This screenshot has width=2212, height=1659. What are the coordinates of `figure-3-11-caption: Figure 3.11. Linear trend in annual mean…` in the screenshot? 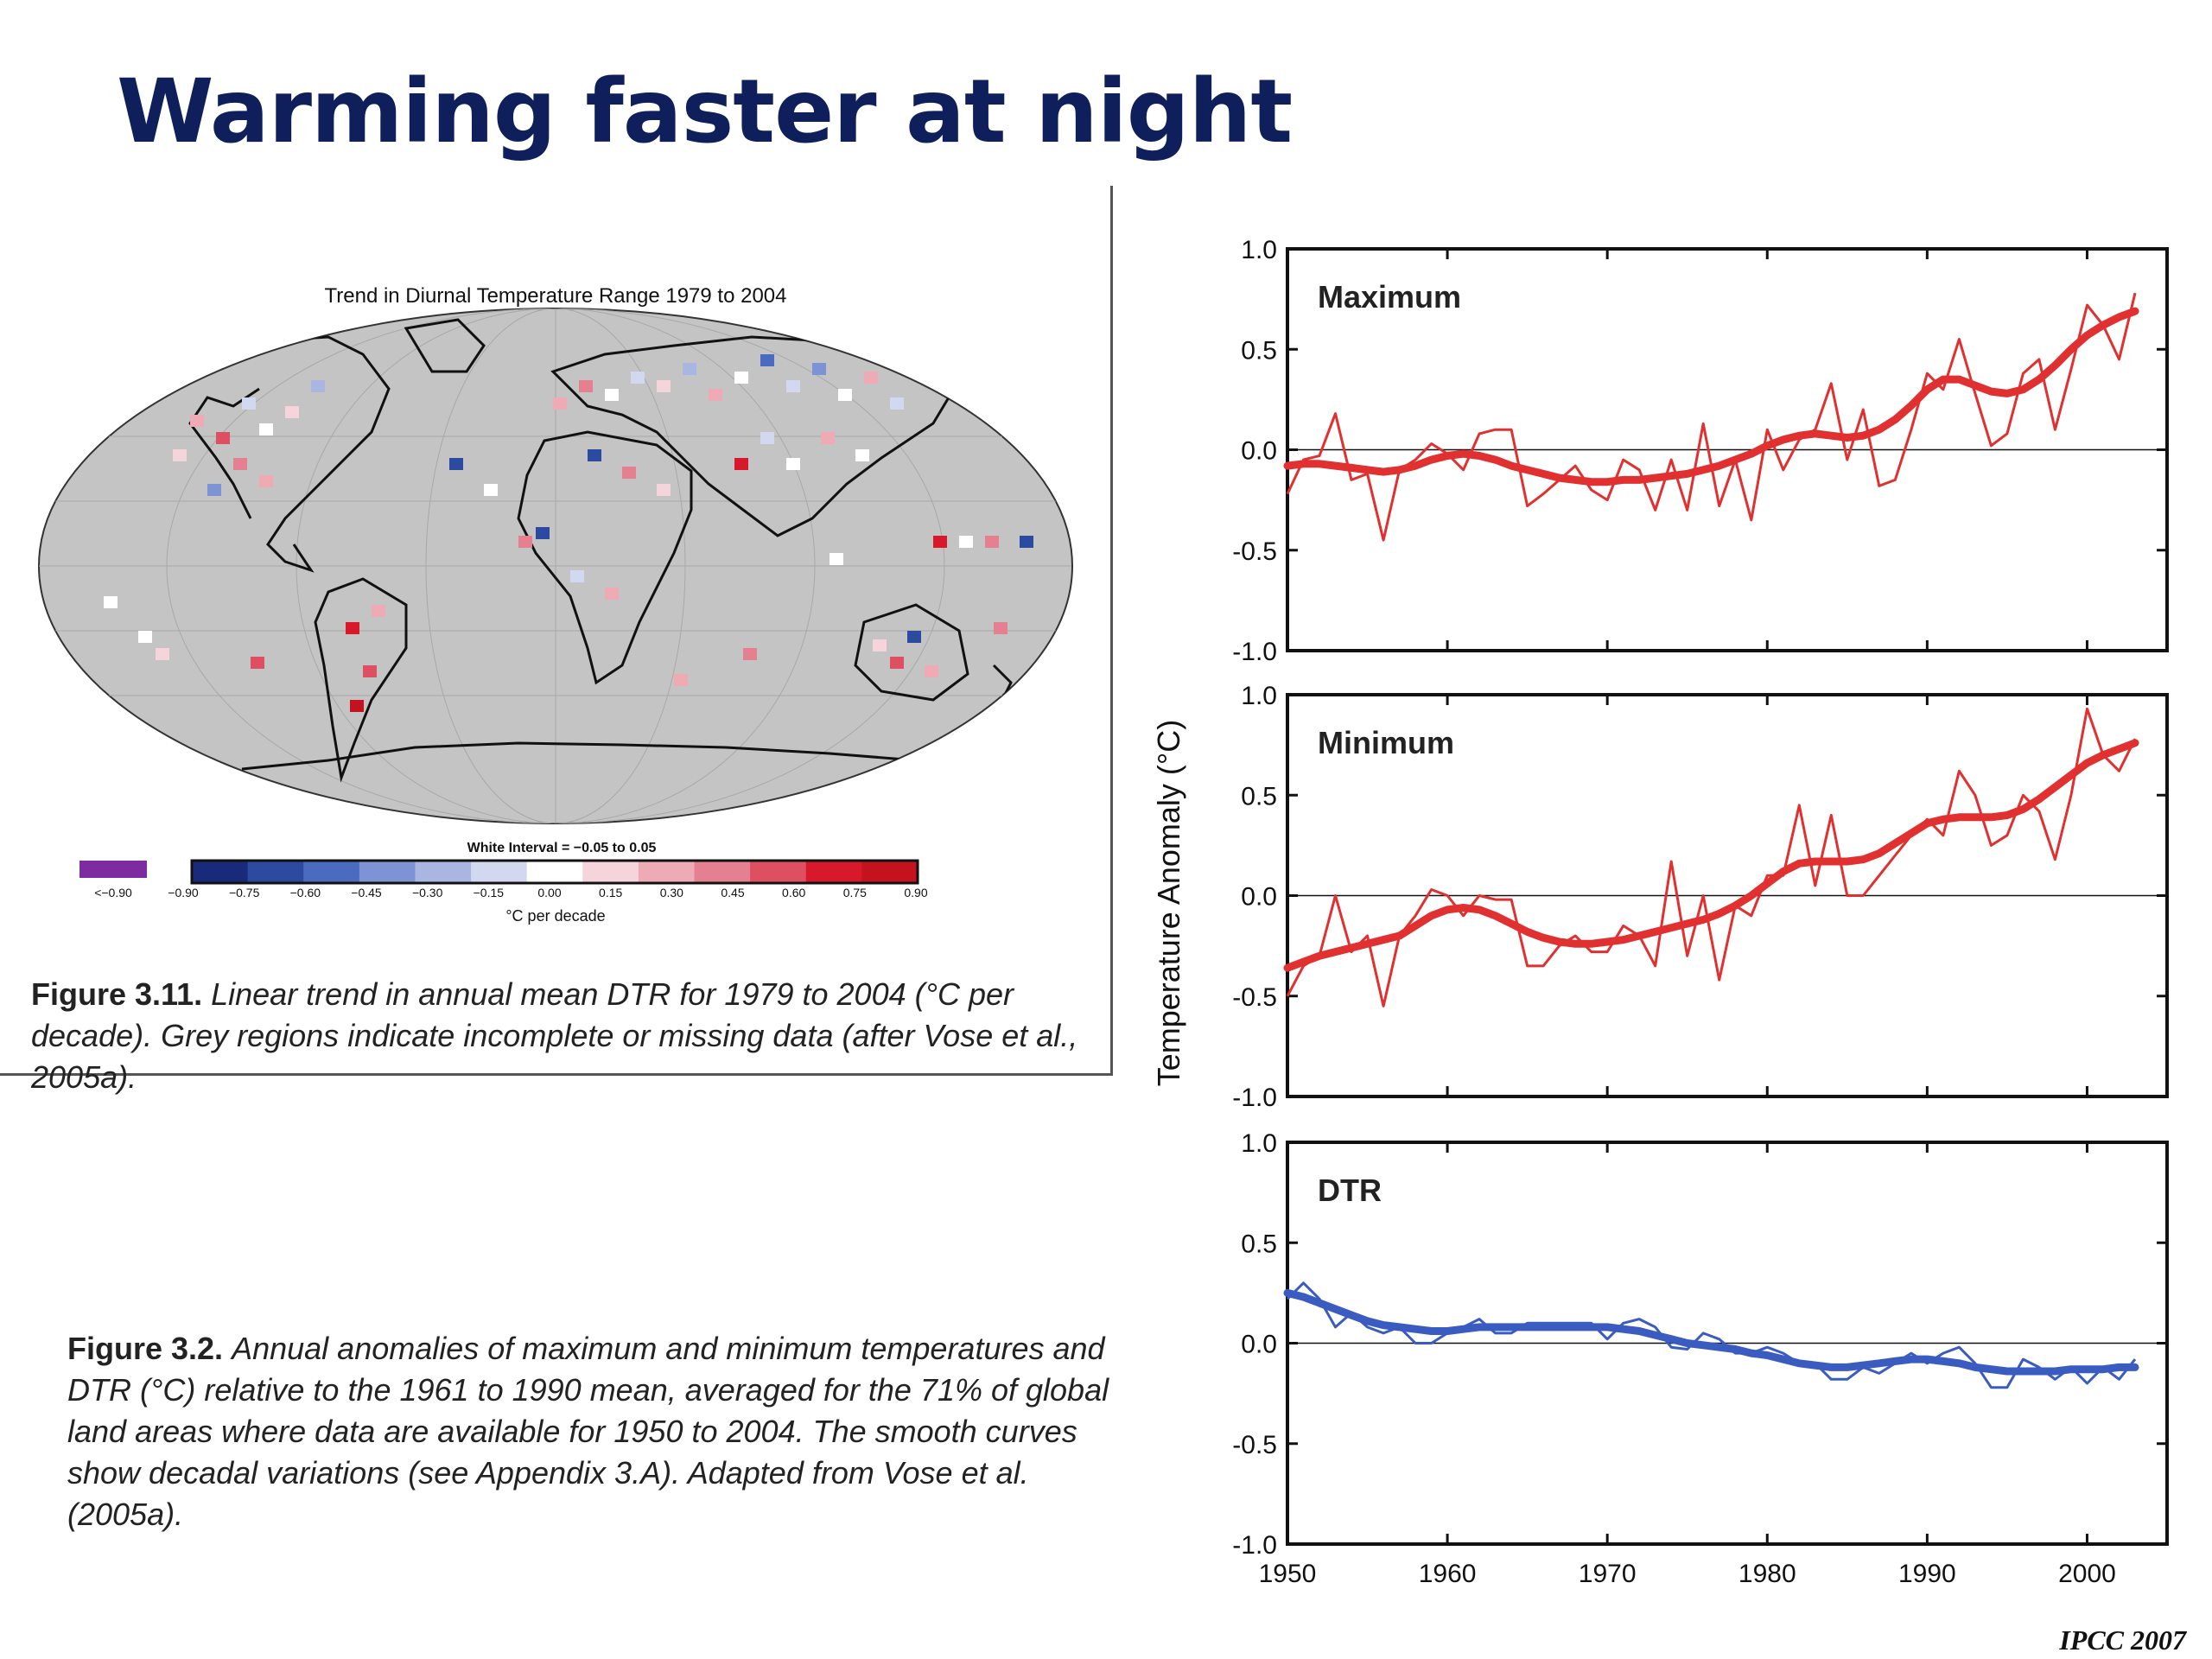 It's located at (567, 1036).